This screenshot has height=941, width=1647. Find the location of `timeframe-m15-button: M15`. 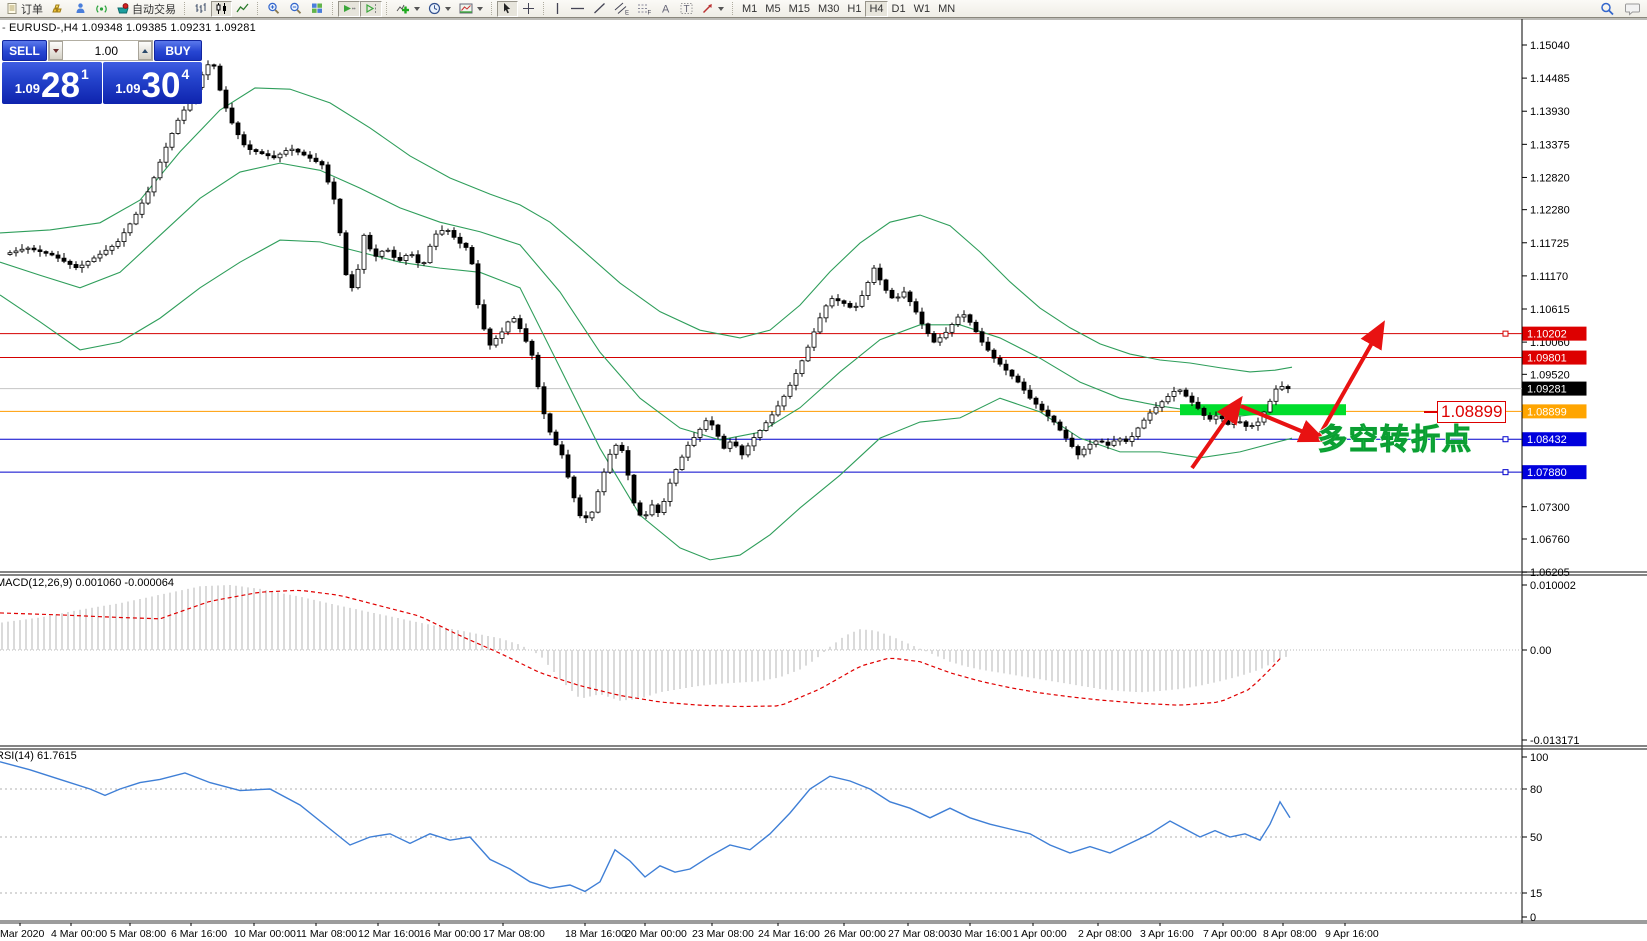

timeframe-m15-button: M15 is located at coordinates (799, 9).